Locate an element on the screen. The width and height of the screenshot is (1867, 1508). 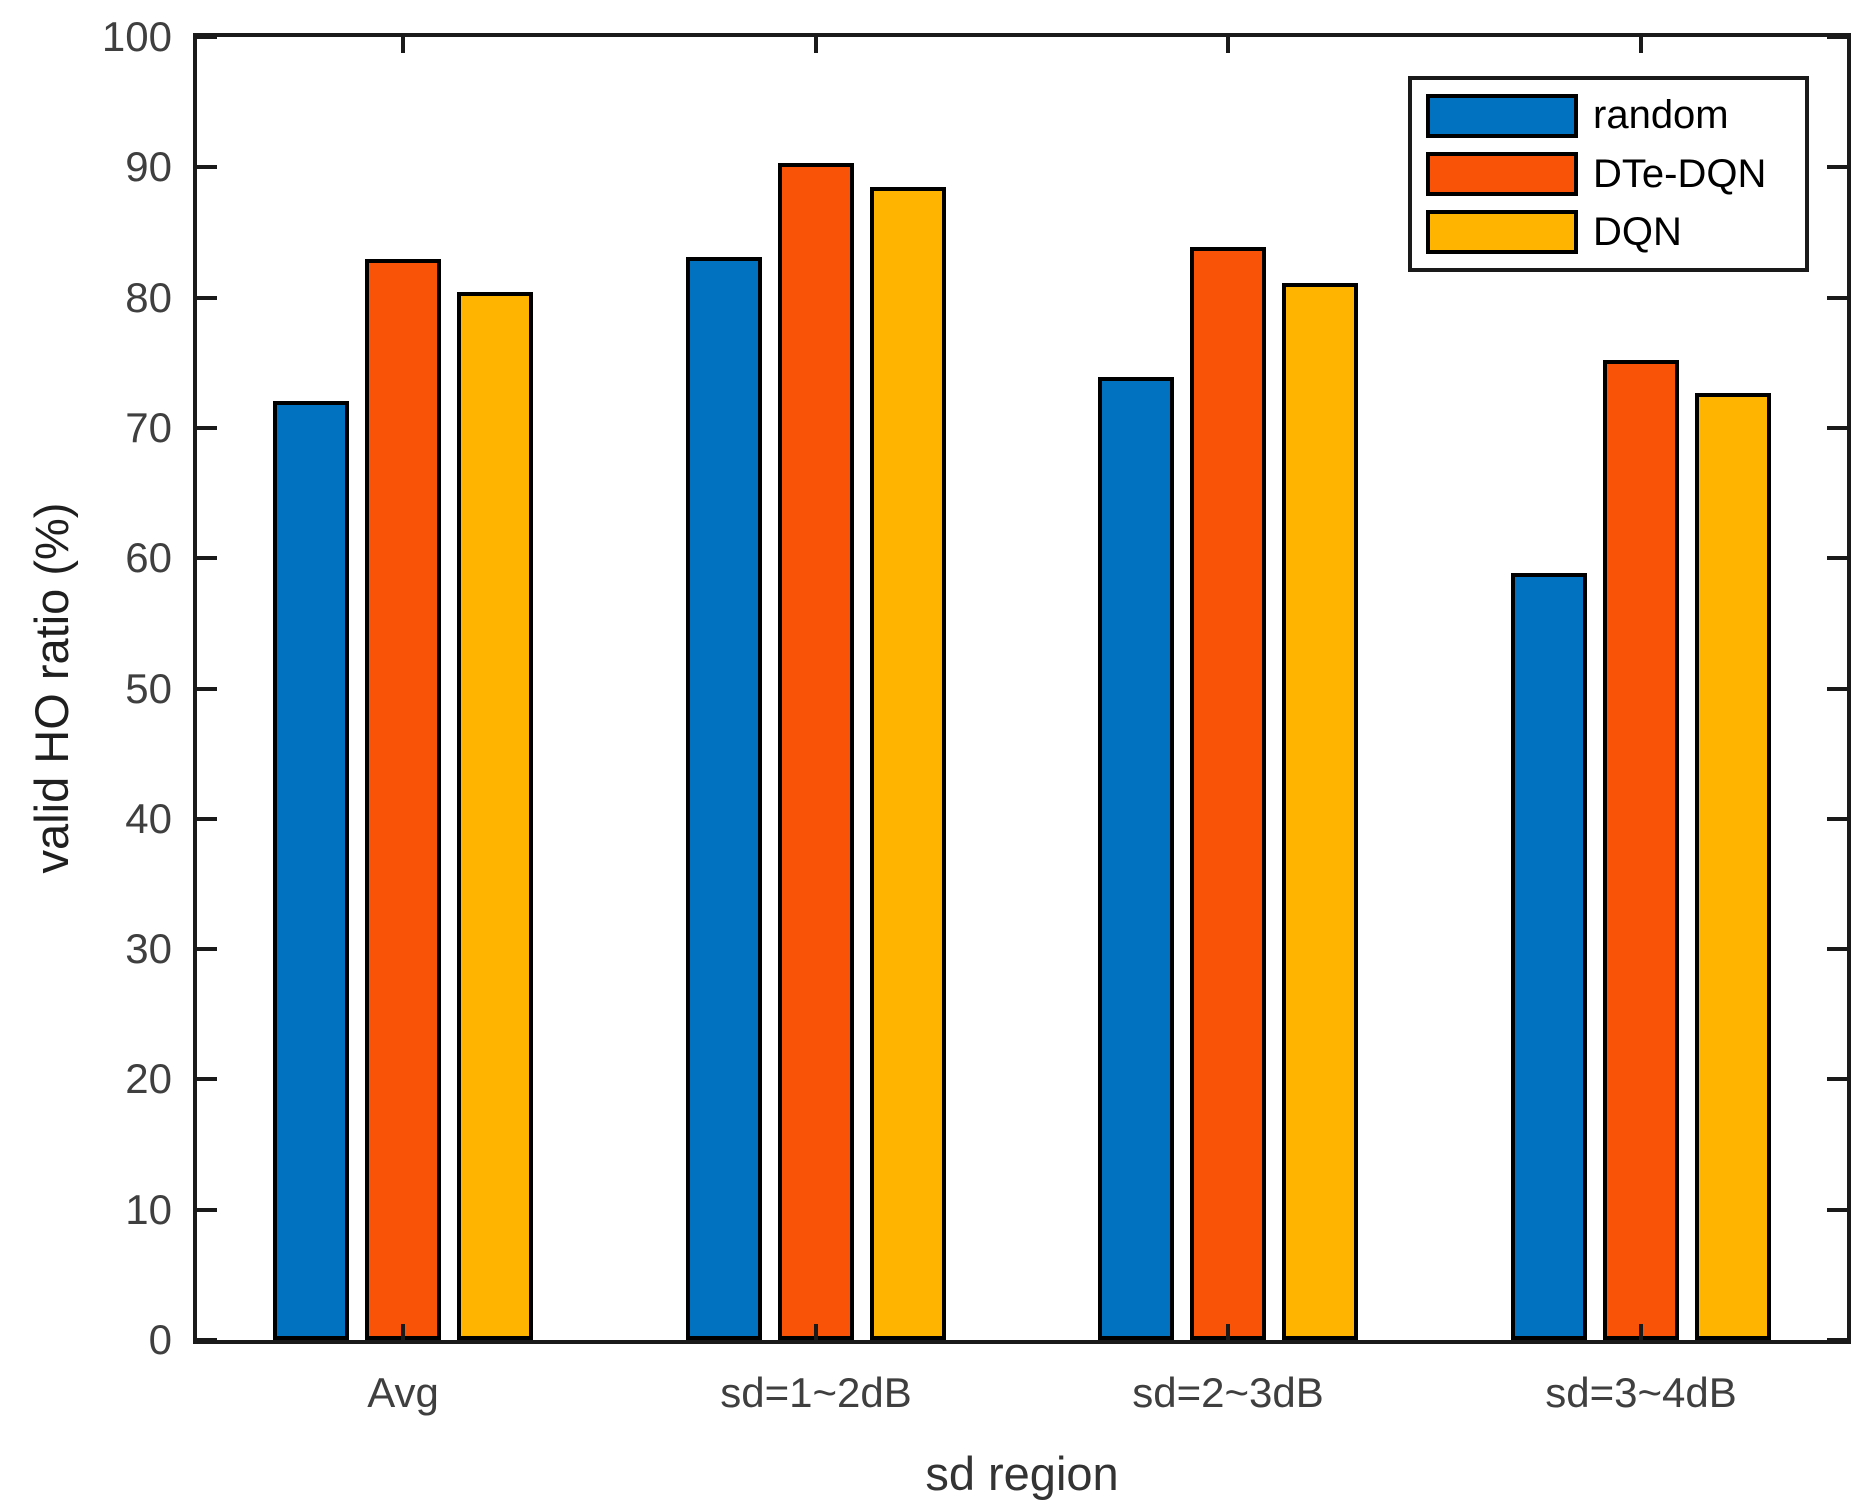
y-tick-label: 60 is located at coordinates (148, 557).